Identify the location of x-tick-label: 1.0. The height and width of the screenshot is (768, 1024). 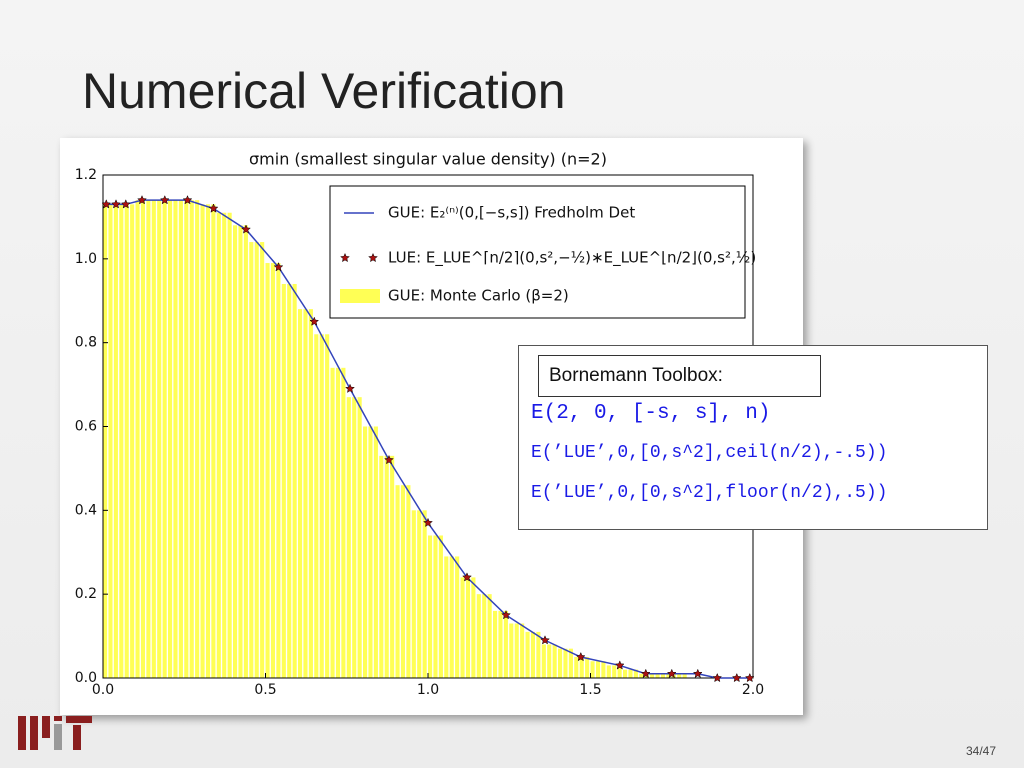
(428, 690).